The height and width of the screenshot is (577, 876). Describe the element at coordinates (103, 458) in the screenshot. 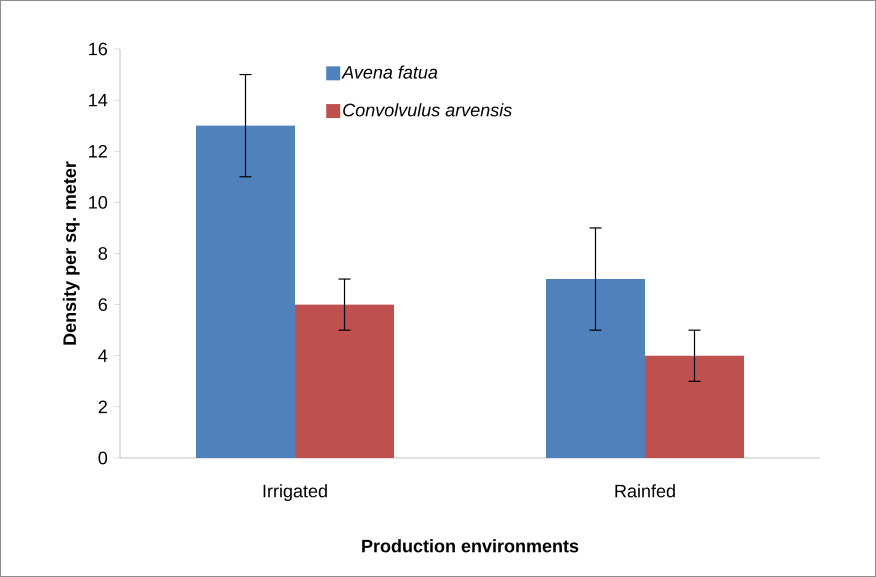

I see `y-tick-label: 0` at that location.